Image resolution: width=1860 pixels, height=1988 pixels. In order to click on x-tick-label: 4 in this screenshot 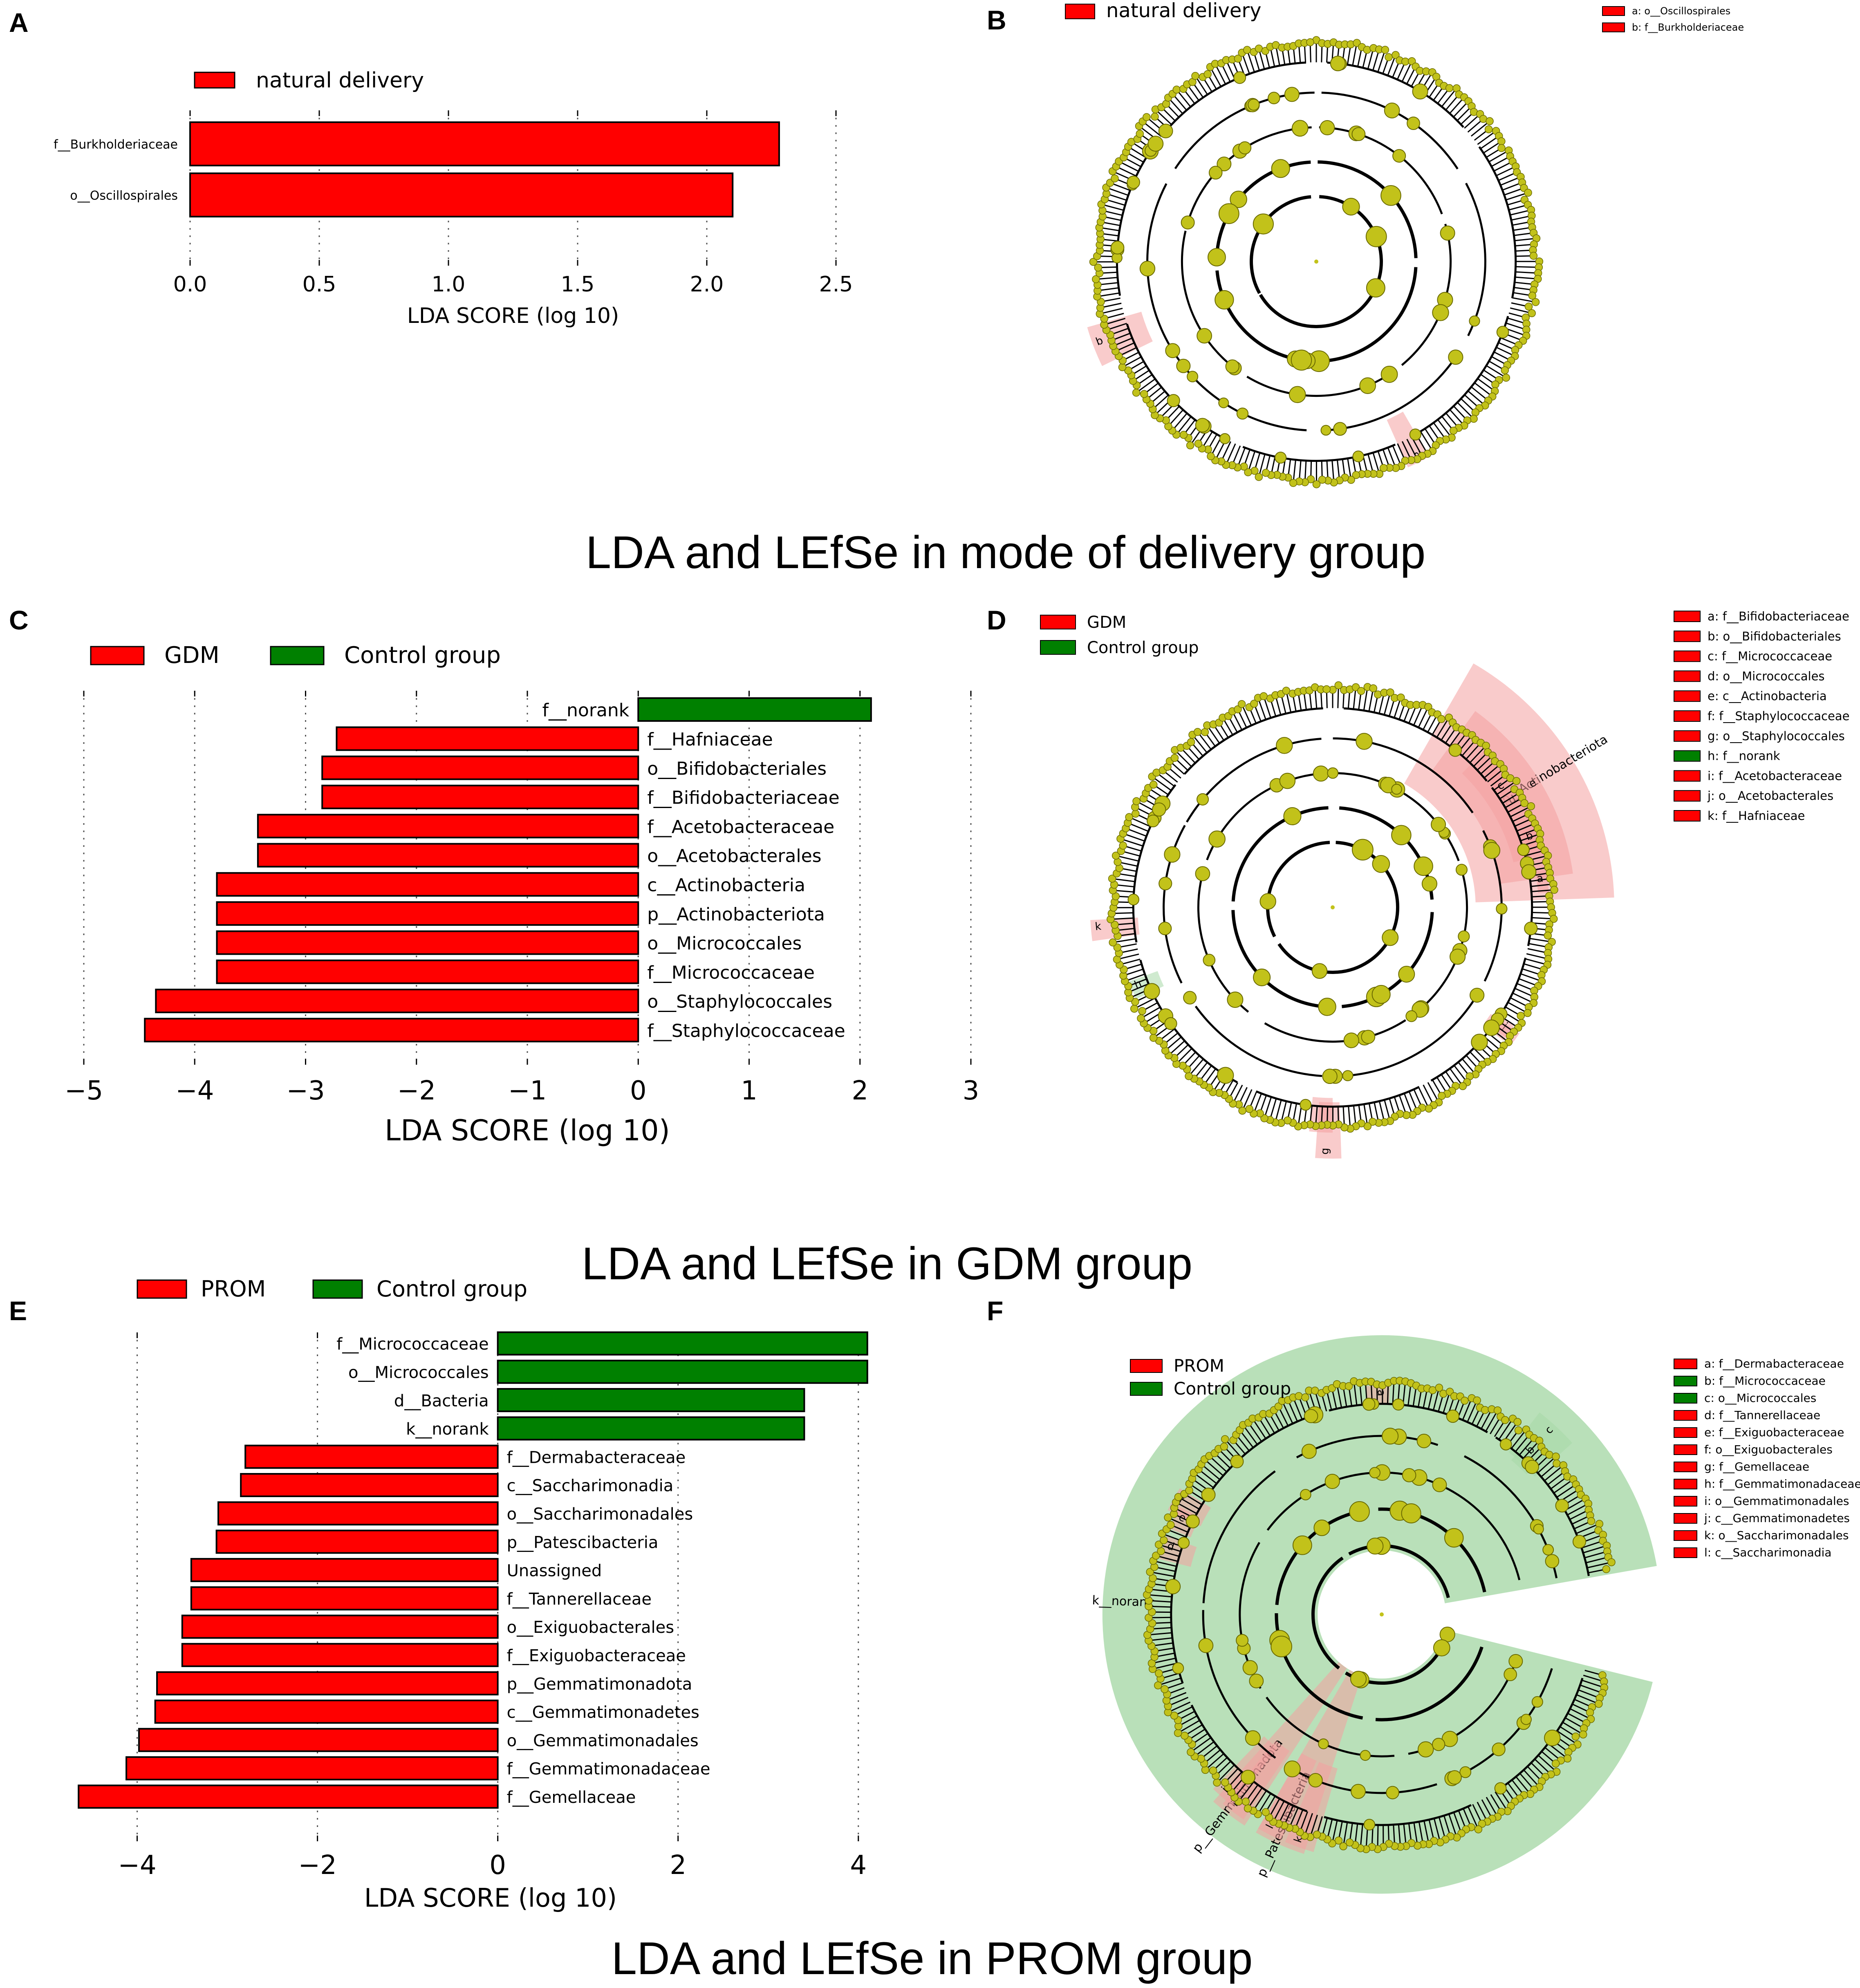, I will do `click(858, 1865)`.